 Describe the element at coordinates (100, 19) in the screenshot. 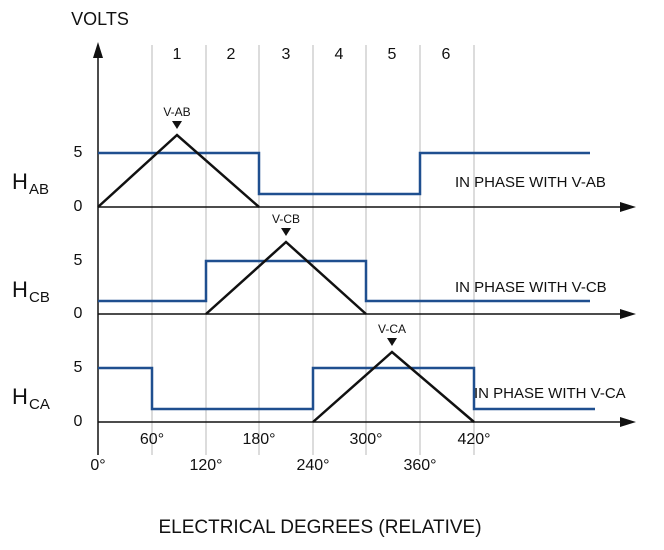

I see `y-axis-title: VOLTS` at that location.